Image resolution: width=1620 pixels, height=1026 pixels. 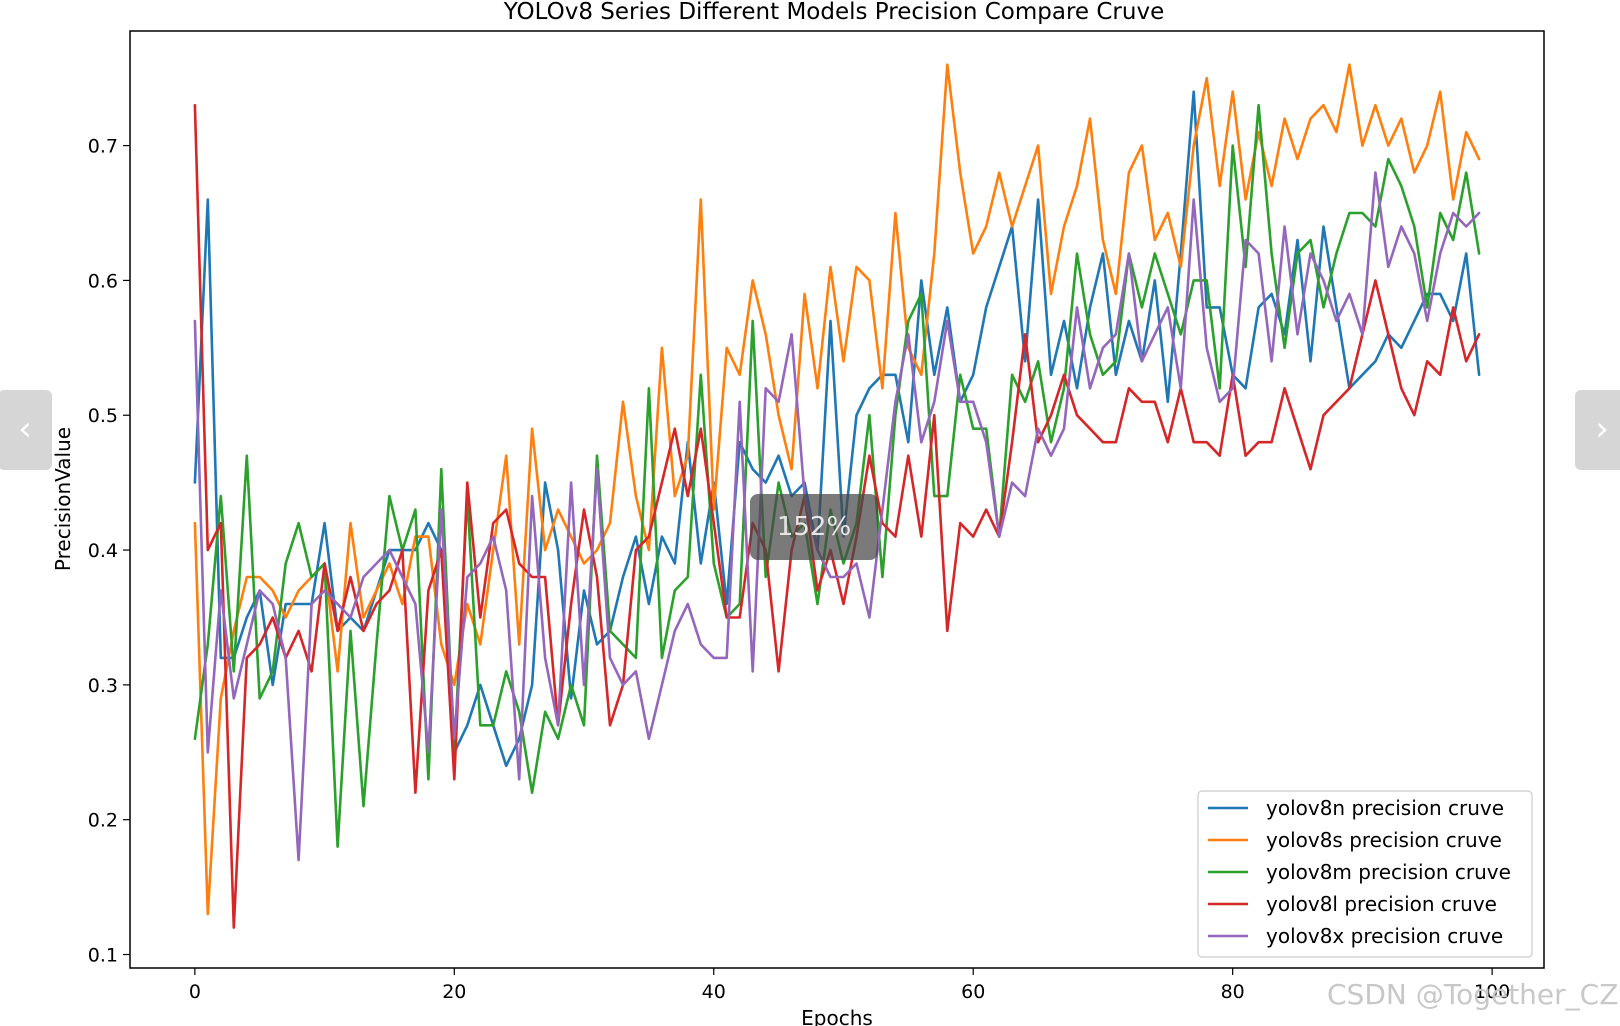 I want to click on y-tick-label: 0.2, so click(x=103, y=821).